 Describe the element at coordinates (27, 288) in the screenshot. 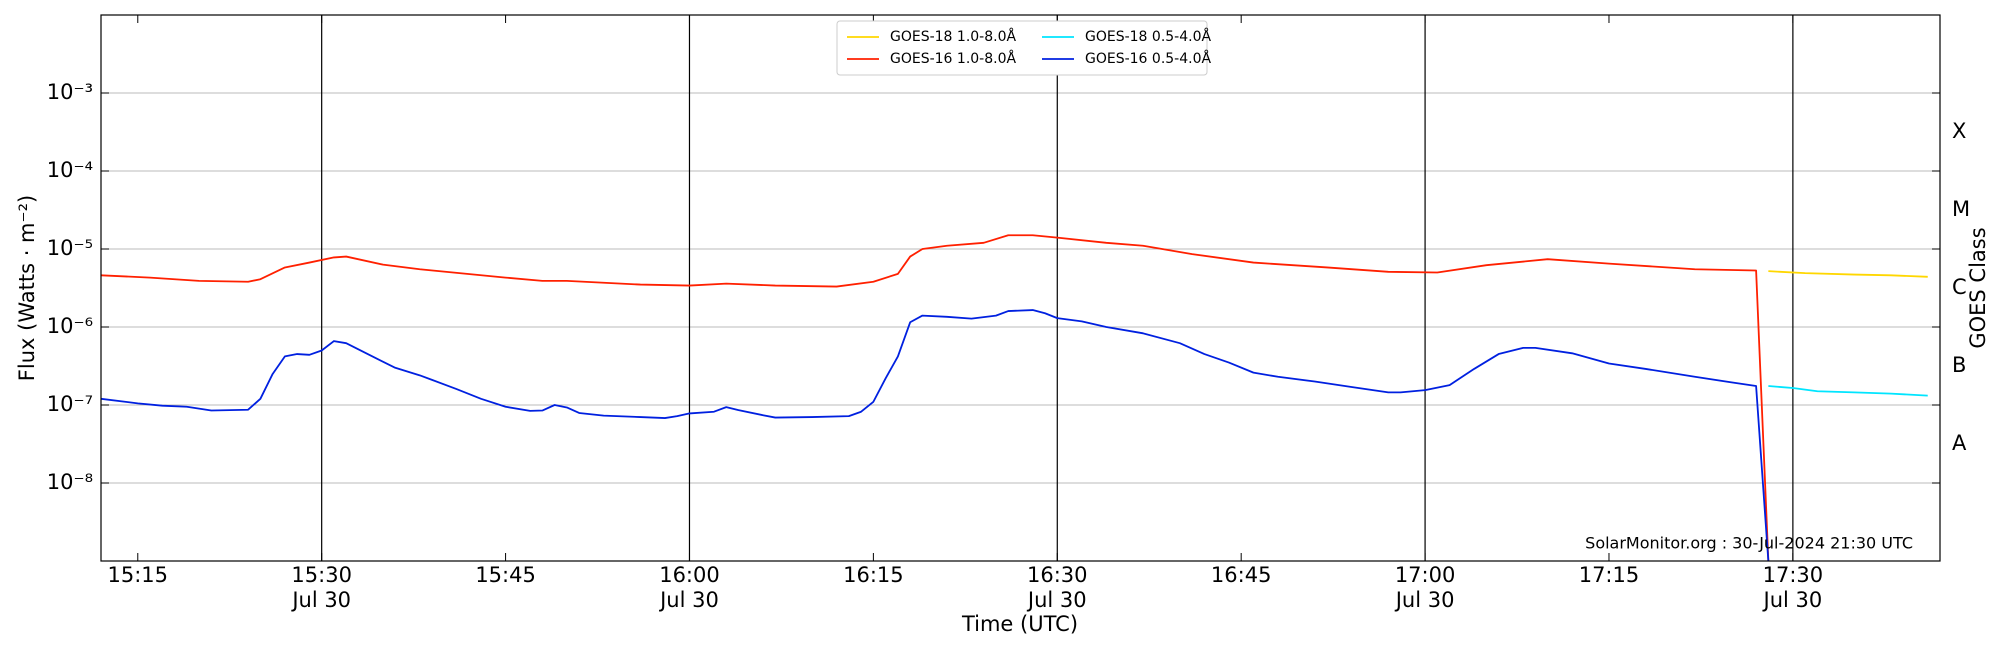

I see `y-axis-label: Flux (Watts · m⁻²)` at that location.